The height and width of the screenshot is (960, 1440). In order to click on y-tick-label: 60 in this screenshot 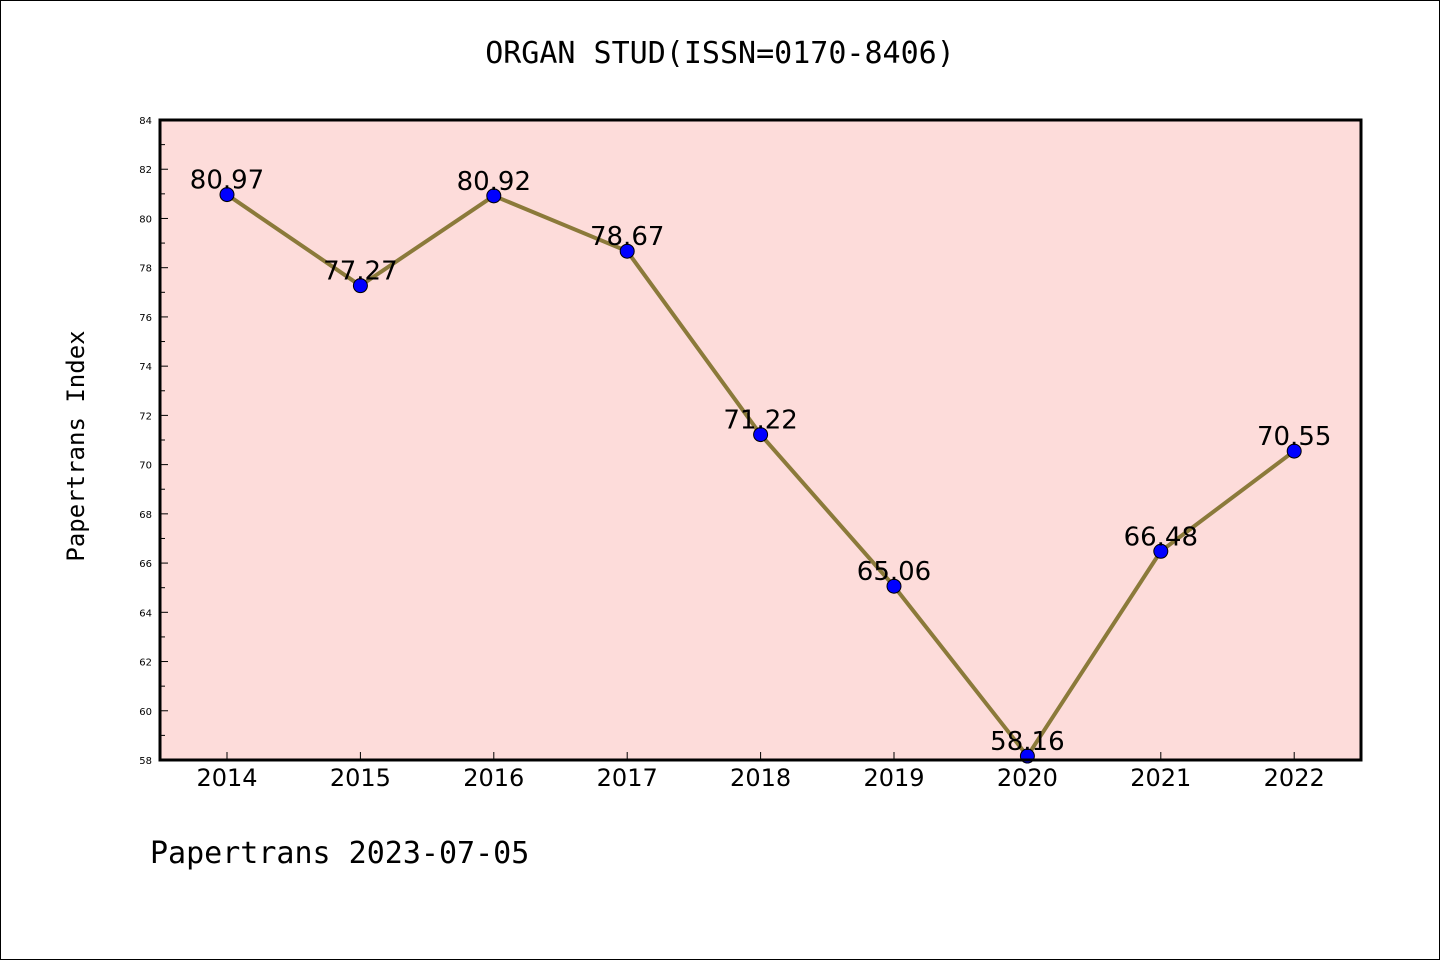, I will do `click(145, 712)`.